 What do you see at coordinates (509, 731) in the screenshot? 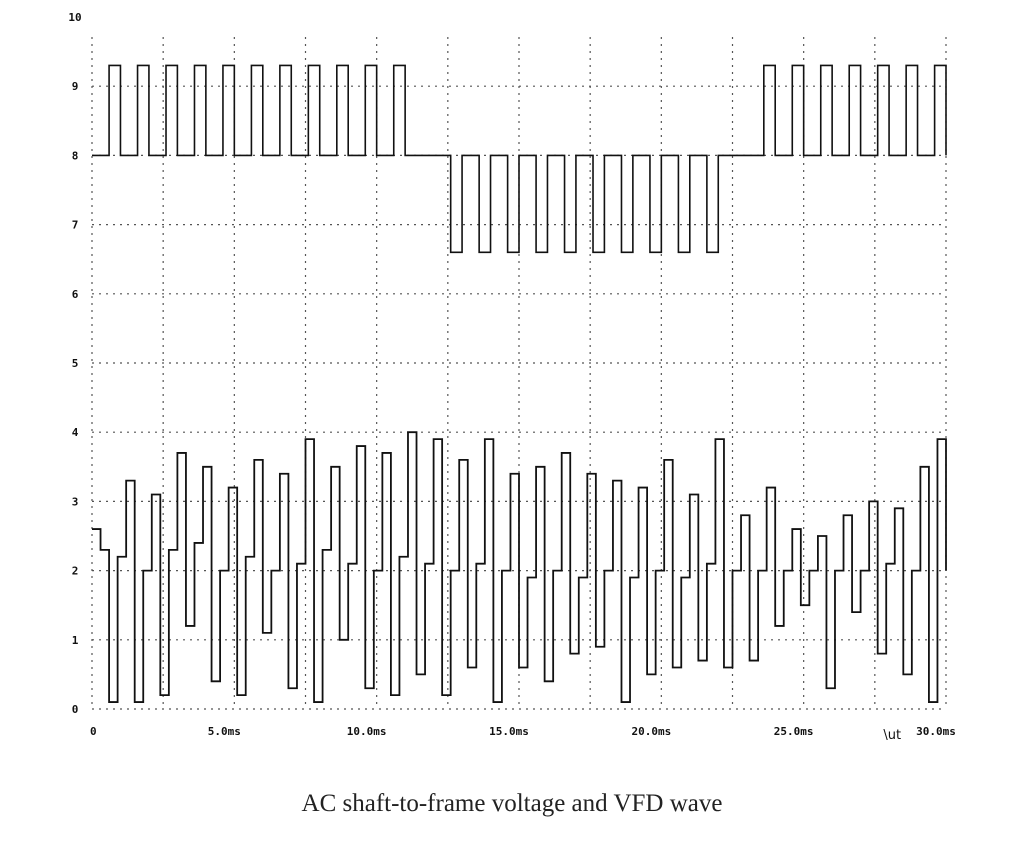
I see `x-tick-label: 15.0ms` at bounding box center [509, 731].